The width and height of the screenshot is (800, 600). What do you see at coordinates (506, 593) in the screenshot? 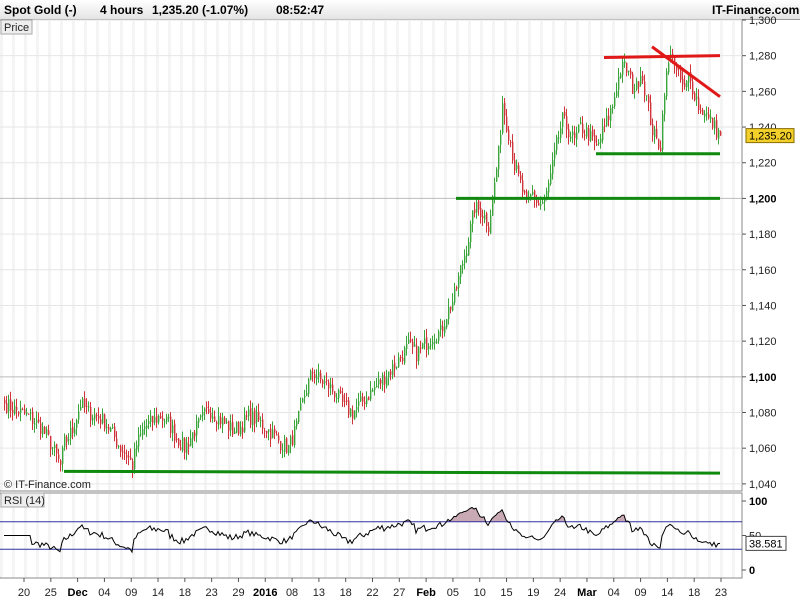
I see `time-tick-label: 15` at bounding box center [506, 593].